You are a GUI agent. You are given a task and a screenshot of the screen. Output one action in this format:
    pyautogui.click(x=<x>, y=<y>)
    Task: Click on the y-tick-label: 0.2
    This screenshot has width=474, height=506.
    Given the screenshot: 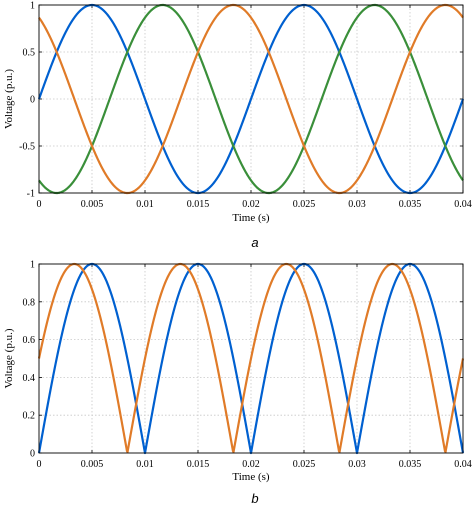 What is the action you would take?
    pyautogui.click(x=29, y=416)
    